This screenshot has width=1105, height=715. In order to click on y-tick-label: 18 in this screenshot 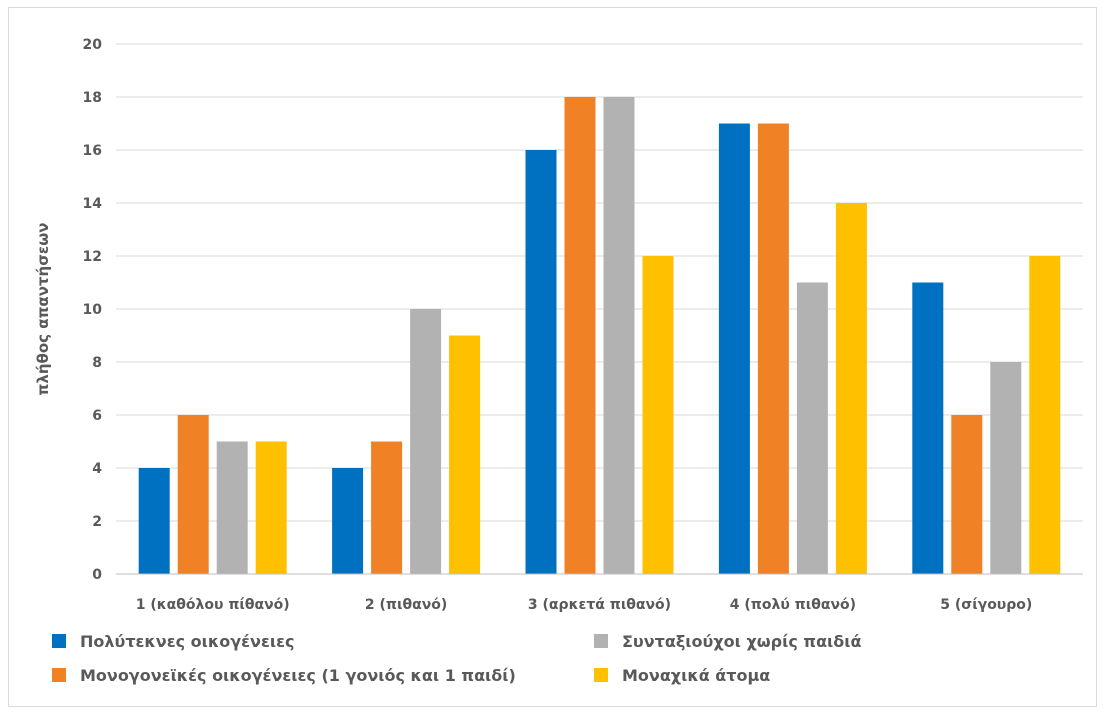, I will do `click(92, 98)`.